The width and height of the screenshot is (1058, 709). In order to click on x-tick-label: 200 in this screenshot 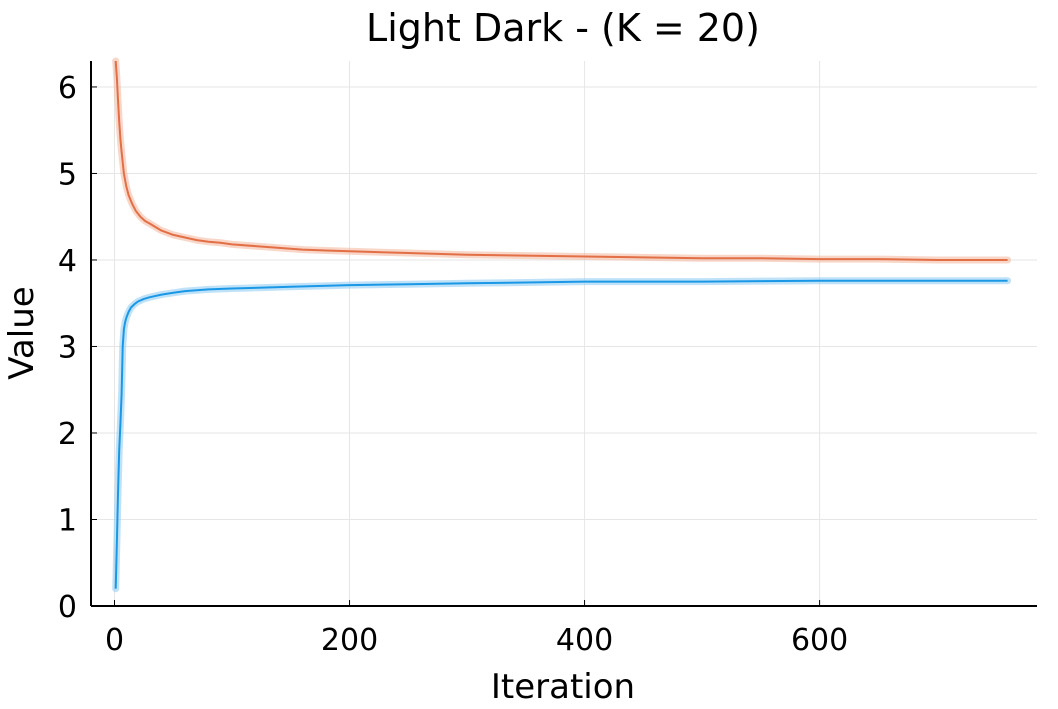, I will do `click(349, 640)`.